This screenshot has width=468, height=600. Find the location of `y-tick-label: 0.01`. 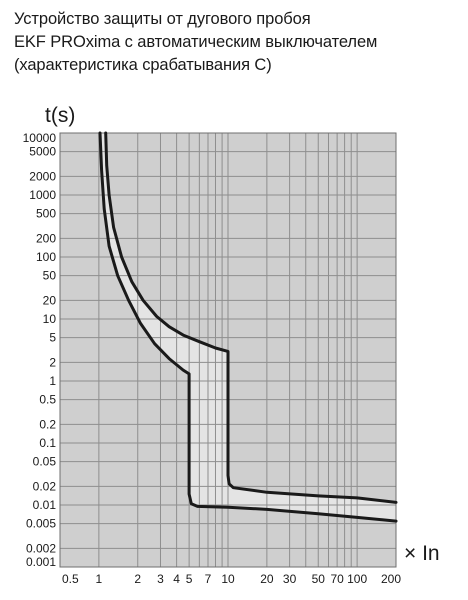

y-tick-label: 0.01 is located at coordinates (45, 505).